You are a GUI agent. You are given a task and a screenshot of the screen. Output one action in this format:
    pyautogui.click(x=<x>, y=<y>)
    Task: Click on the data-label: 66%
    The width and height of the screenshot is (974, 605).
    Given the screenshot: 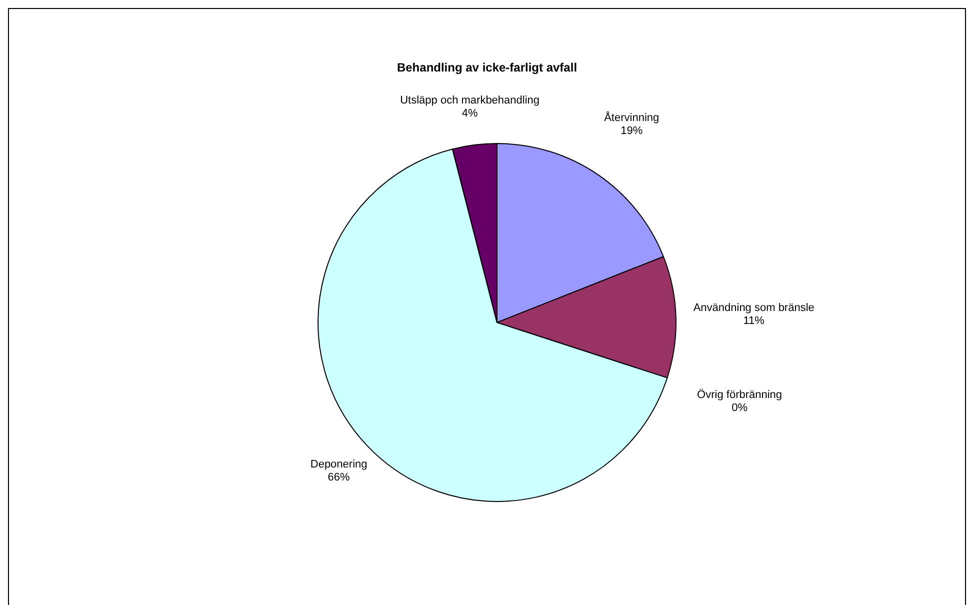 What is the action you would take?
    pyautogui.click(x=339, y=478)
    